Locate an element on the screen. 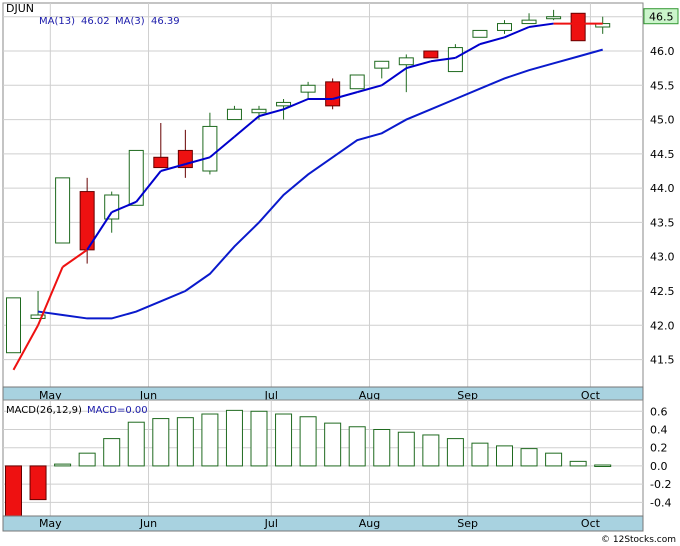 Image resolution: width=680 pixels, height=546 pixels. macd-x-axis-band is located at coordinates (323, 523).